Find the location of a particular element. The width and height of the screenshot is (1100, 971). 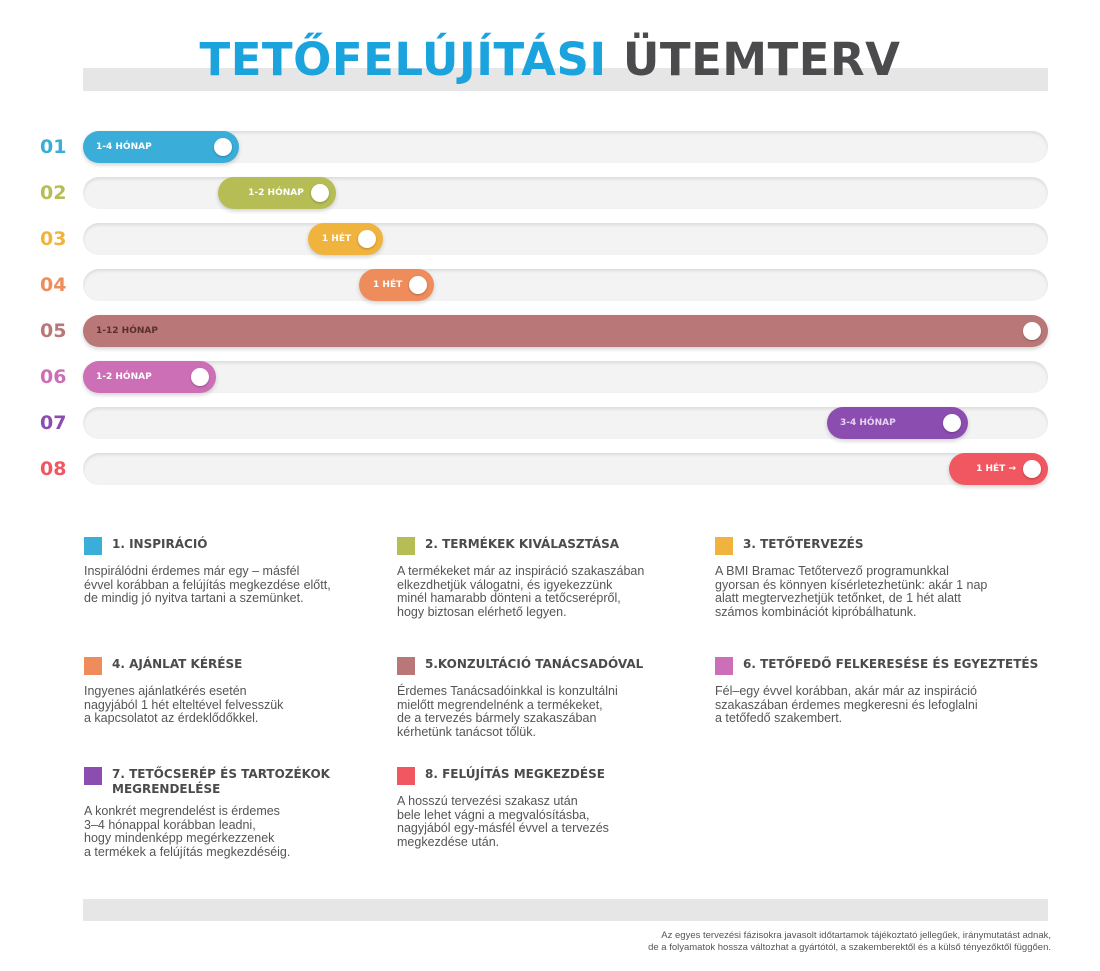

legend-title: 4. AJÁNLAT KÉRÉSE is located at coordinates (177, 664).